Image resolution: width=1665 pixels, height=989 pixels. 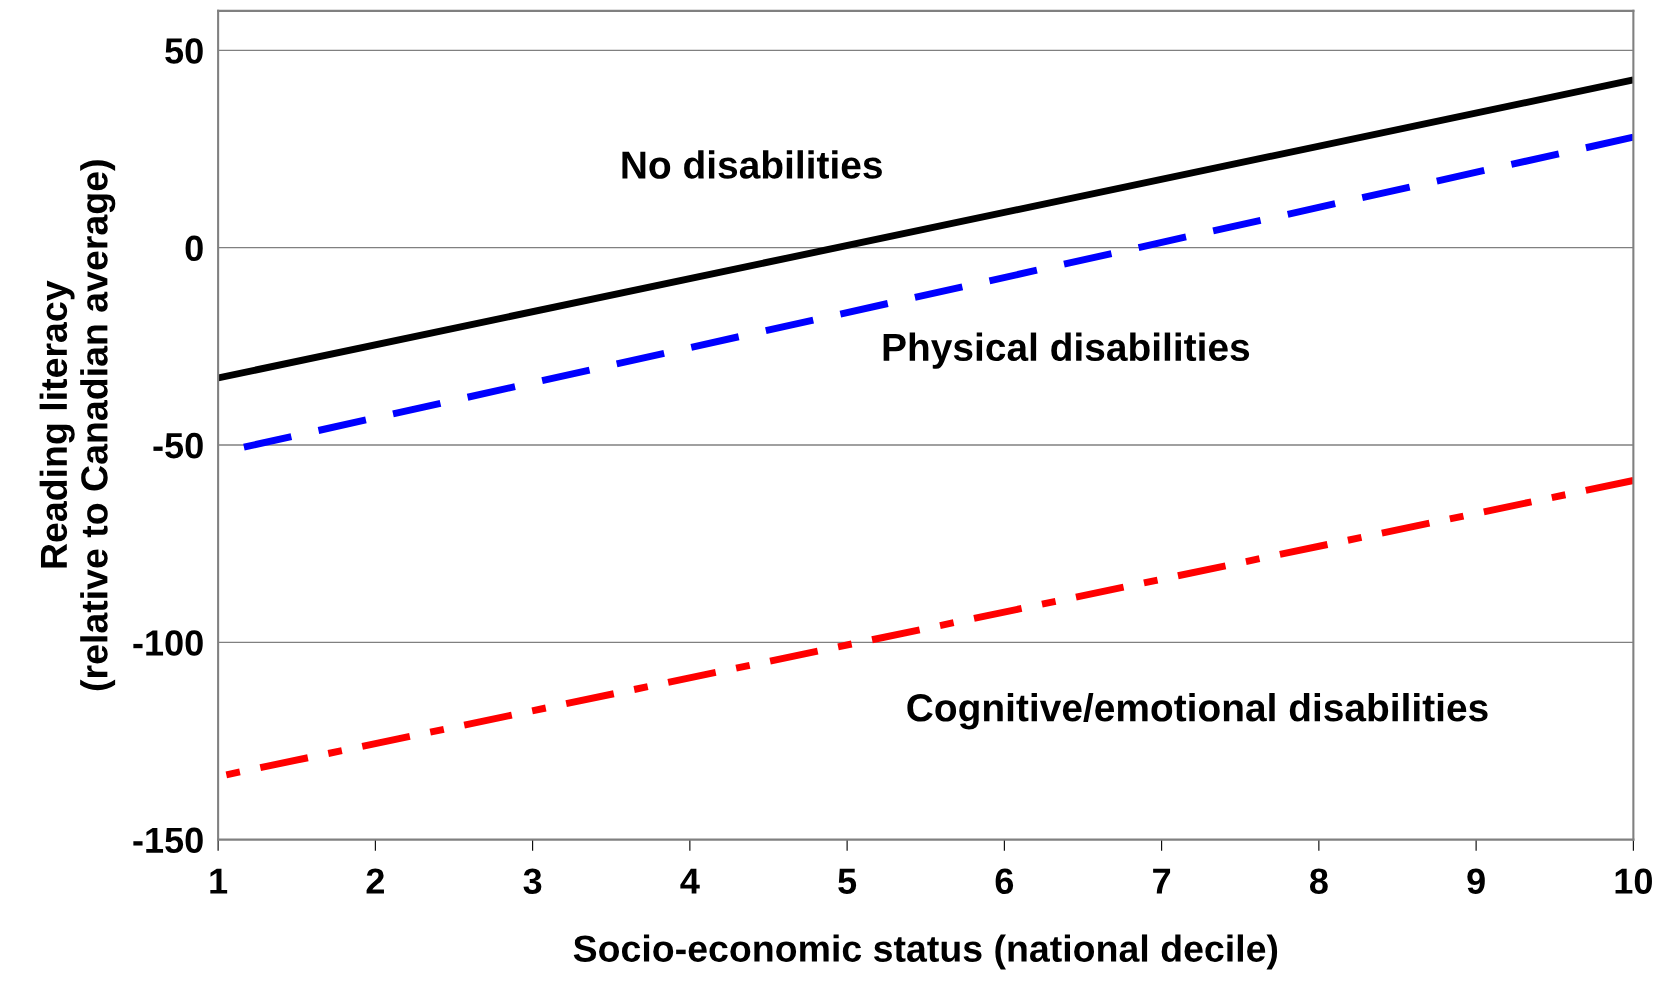 What do you see at coordinates (1004, 881) in the screenshot?
I see `x-tick-label: 6` at bounding box center [1004, 881].